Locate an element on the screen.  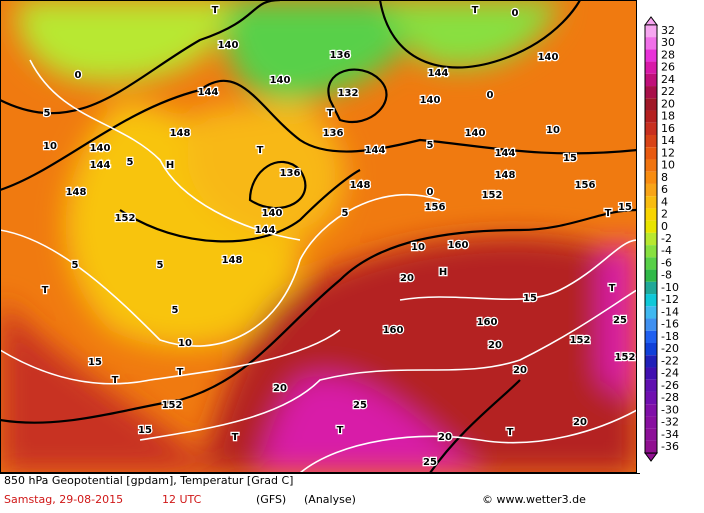
legend-arrow-top is located at coordinates (651, 21).